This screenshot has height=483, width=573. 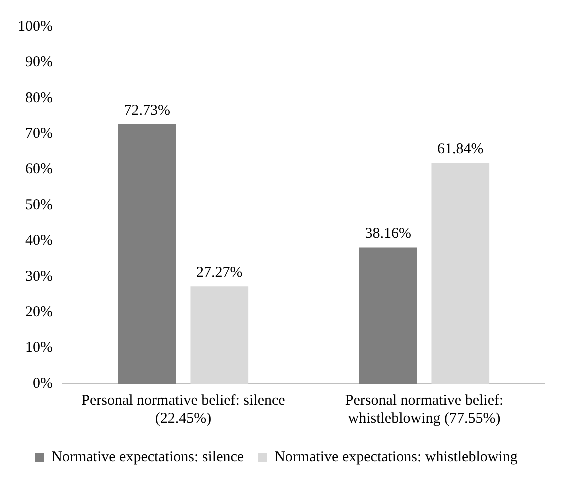 What do you see at coordinates (39, 62) in the screenshot?
I see `y-tick-label: 90%` at bounding box center [39, 62].